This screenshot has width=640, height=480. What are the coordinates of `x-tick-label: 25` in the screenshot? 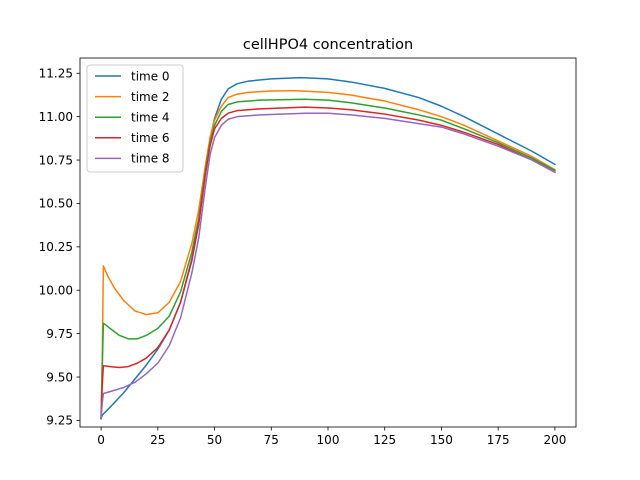 It's located at (157, 440).